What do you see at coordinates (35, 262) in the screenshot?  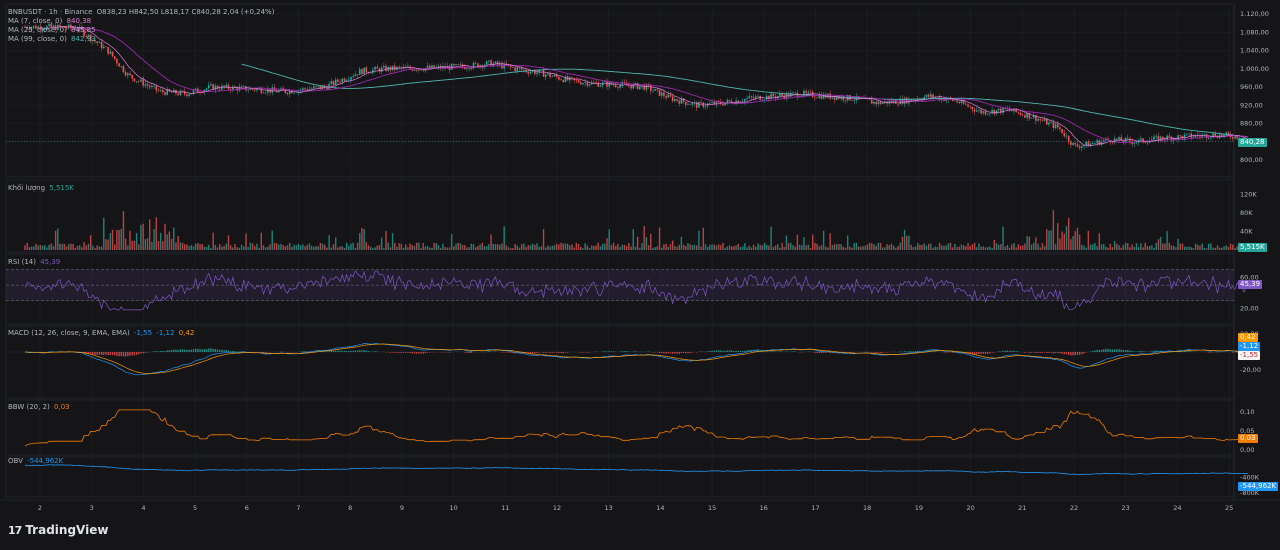 I see `rsi-legend: RSI (14) 45,39` at bounding box center [35, 262].